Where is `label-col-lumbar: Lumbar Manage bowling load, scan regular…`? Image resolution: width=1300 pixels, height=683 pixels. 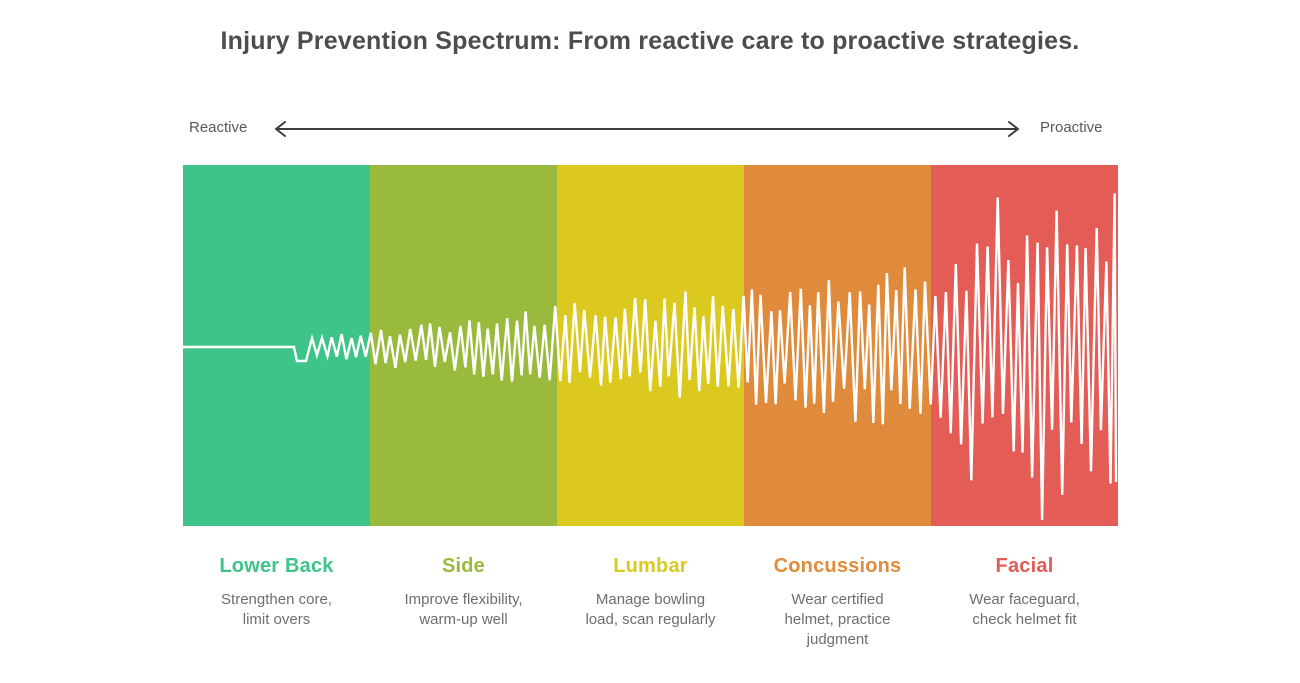
label-col-lumbar: Lumbar Manage bowling load, scan regular… is located at coordinates (650, 602).